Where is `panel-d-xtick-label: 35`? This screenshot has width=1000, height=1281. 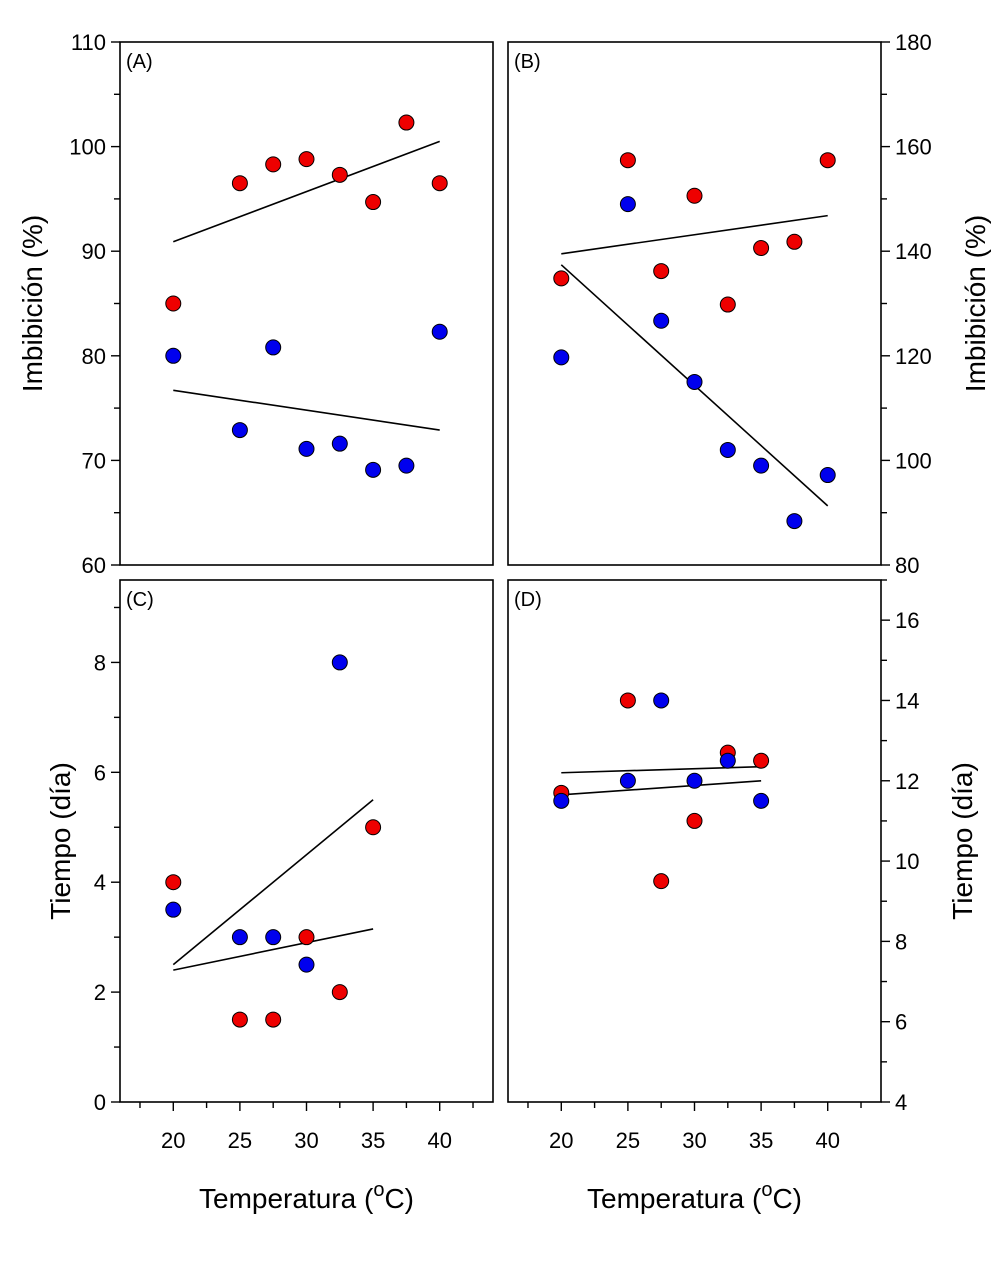
panel-d-xtick-label: 35 is located at coordinates (761, 1140).